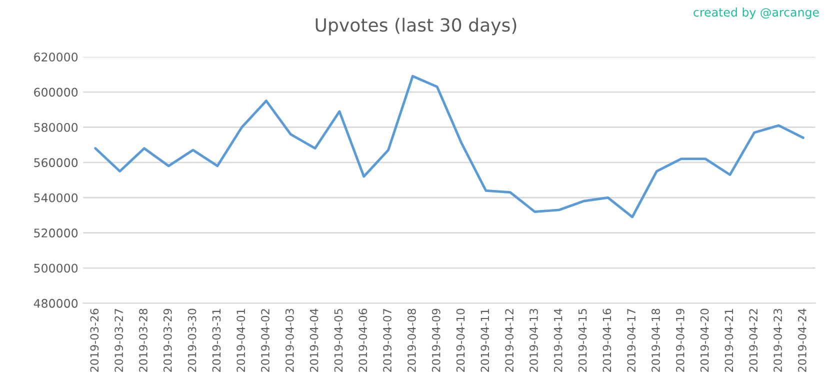  What do you see at coordinates (289, 340) in the screenshot?
I see `x-tick-label: 2019-04-03` at bounding box center [289, 340].